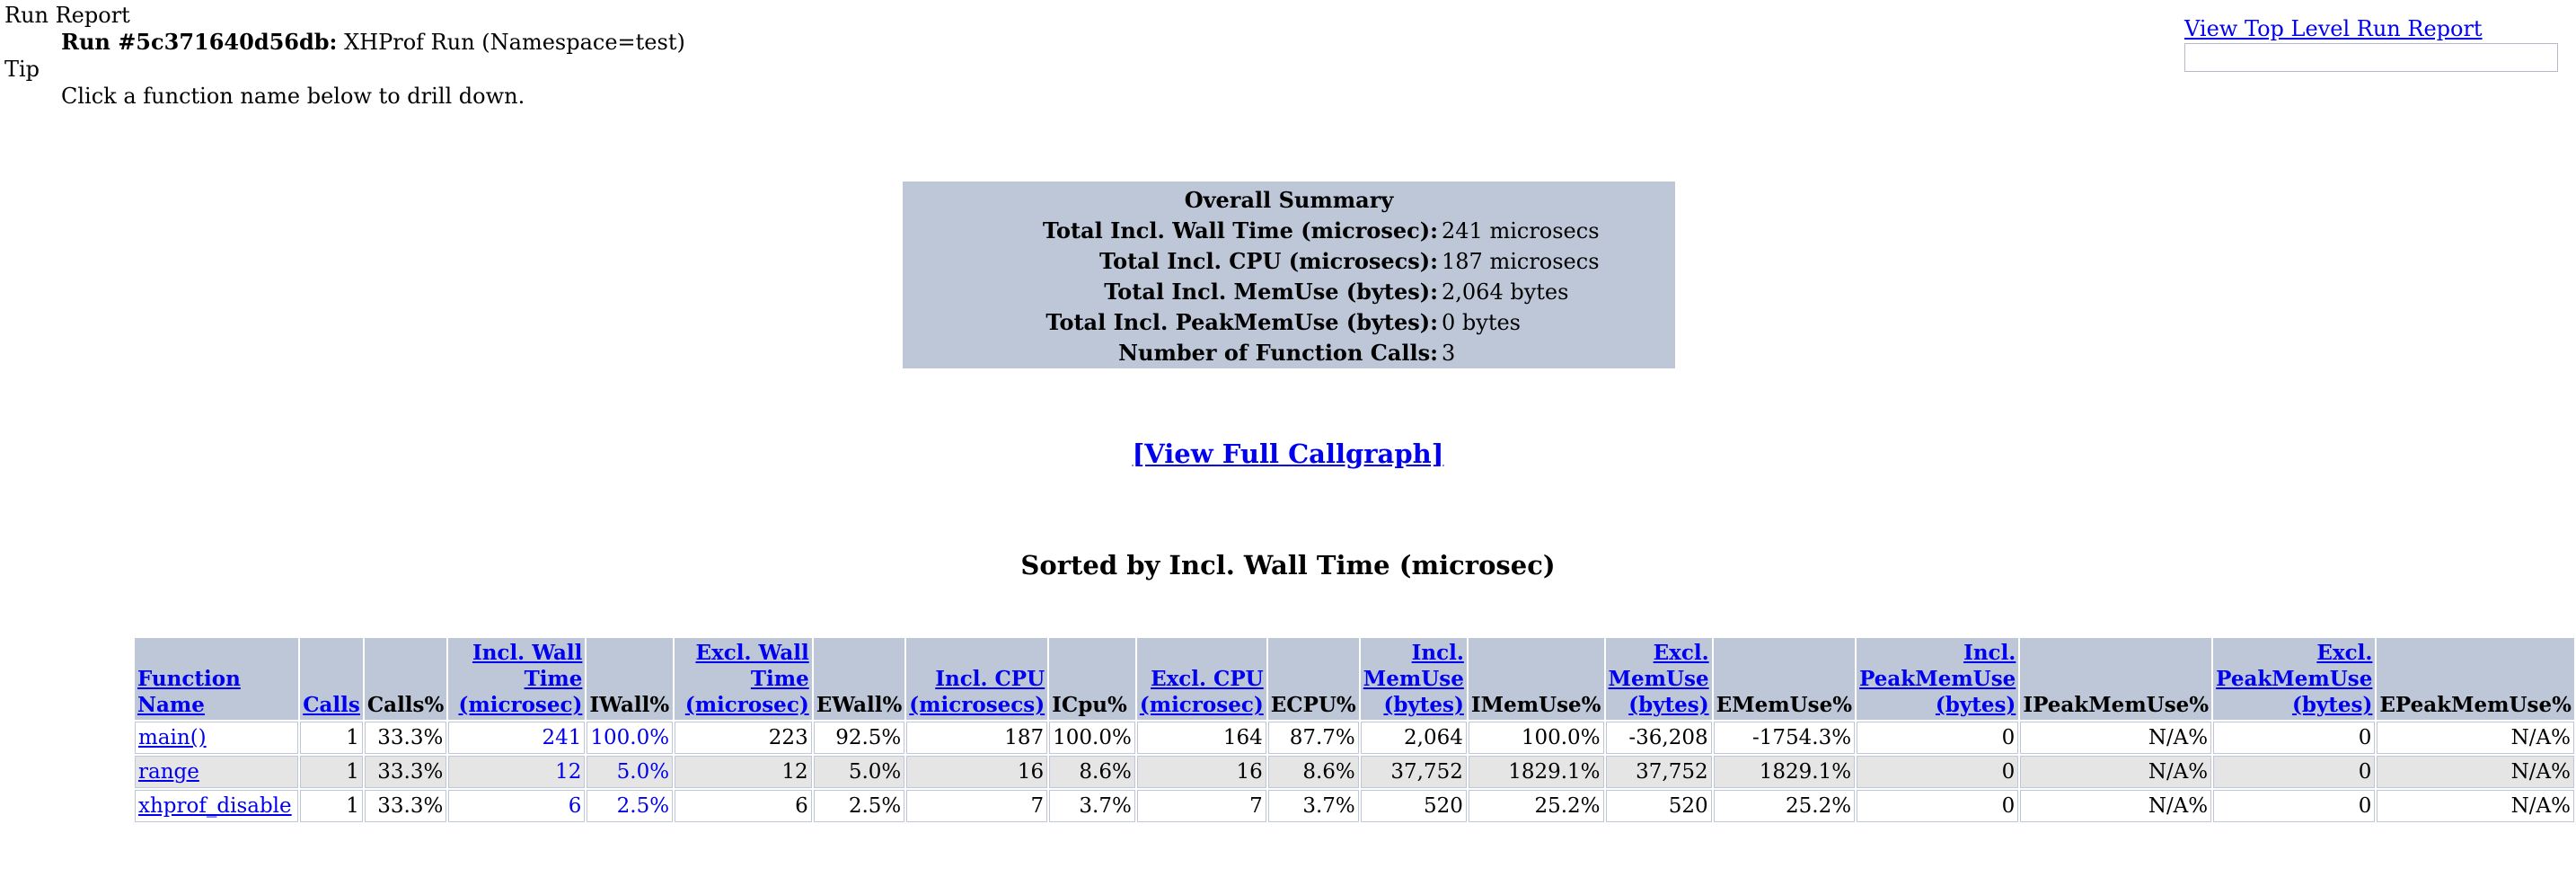 This screenshot has width=2576, height=895. What do you see at coordinates (405, 738) in the screenshot?
I see `metric-cell: 33.3%` at bounding box center [405, 738].